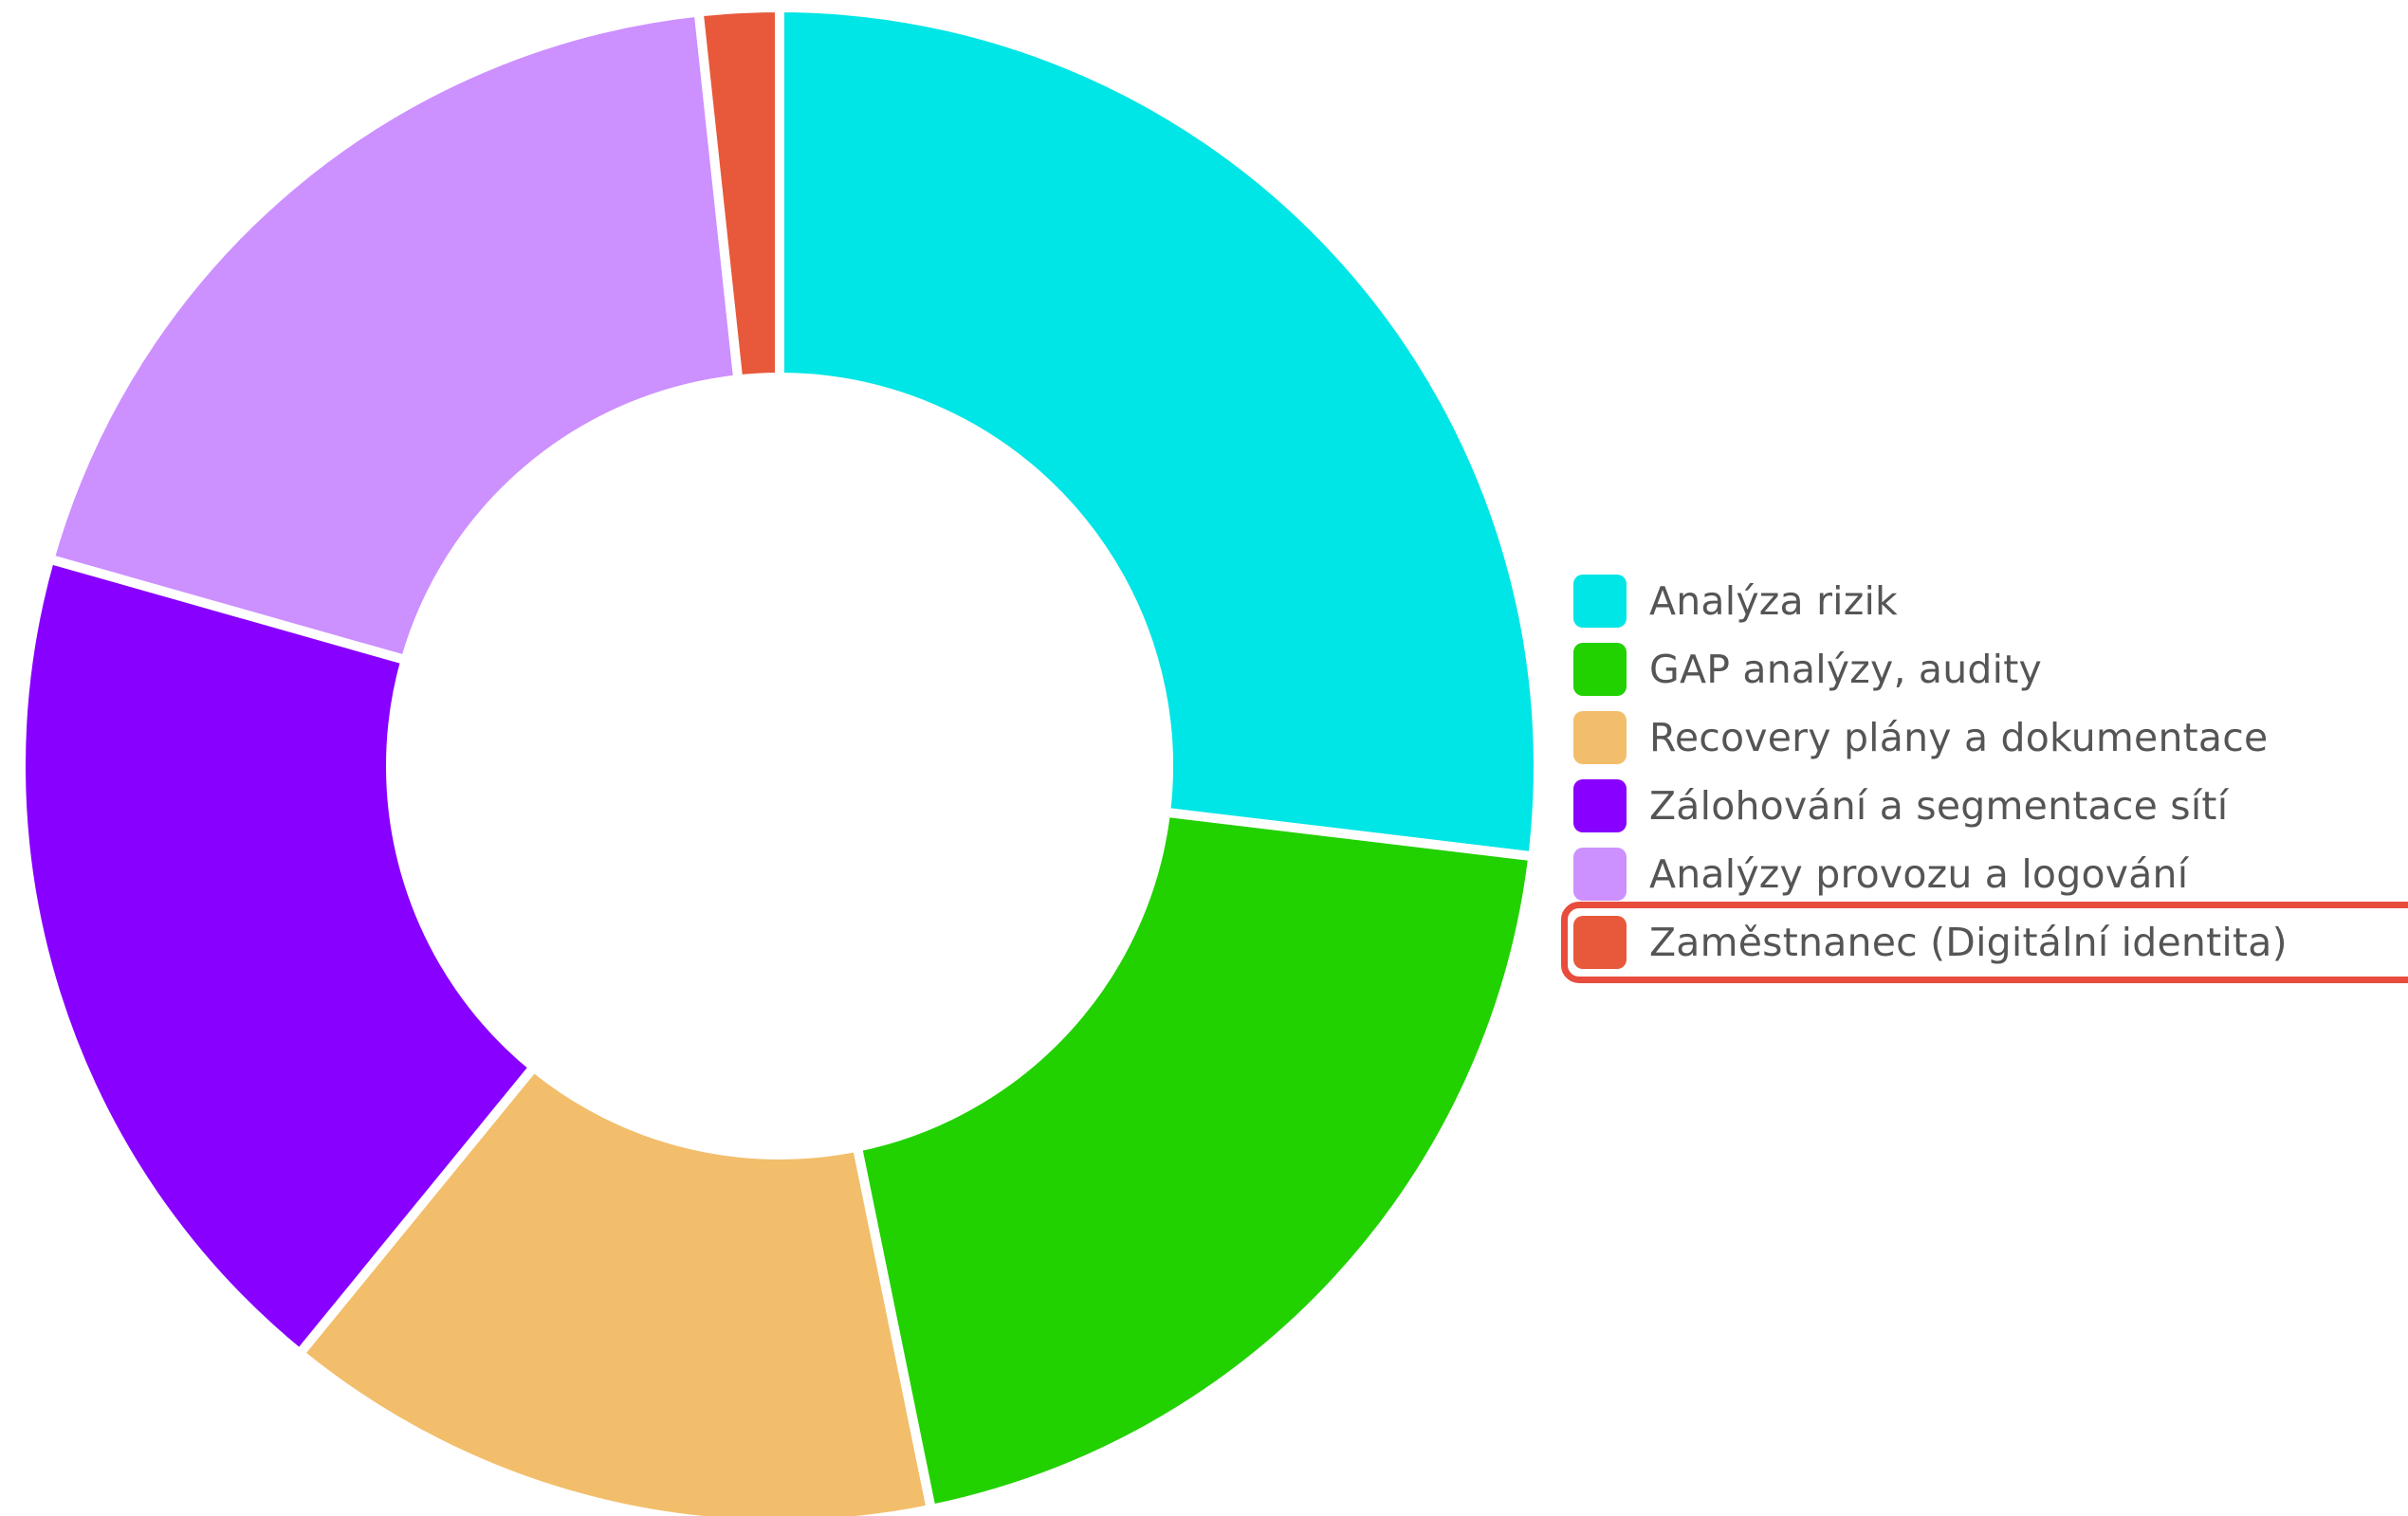 Image resolution: width=2408 pixels, height=1516 pixels. I want to click on legend-item-gap-analyzy: GAP analýzy, audity, so click(1988, 669).